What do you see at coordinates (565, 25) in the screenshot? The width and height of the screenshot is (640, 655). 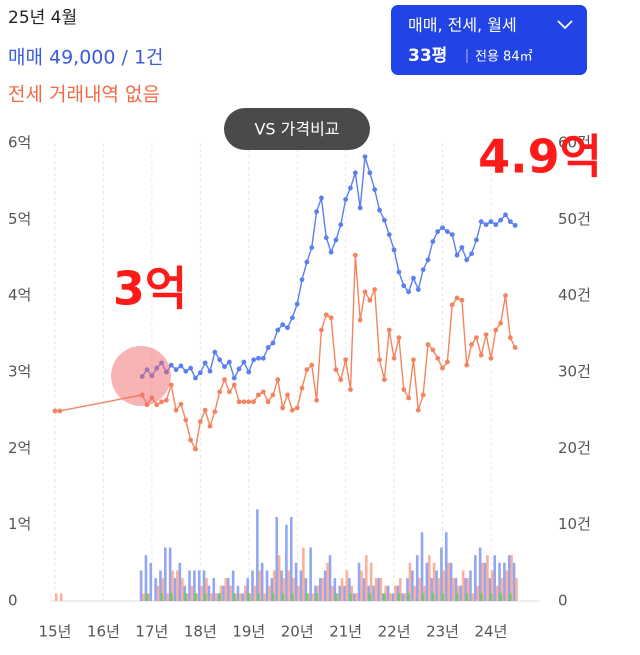 I see `chevron` at bounding box center [565, 25].